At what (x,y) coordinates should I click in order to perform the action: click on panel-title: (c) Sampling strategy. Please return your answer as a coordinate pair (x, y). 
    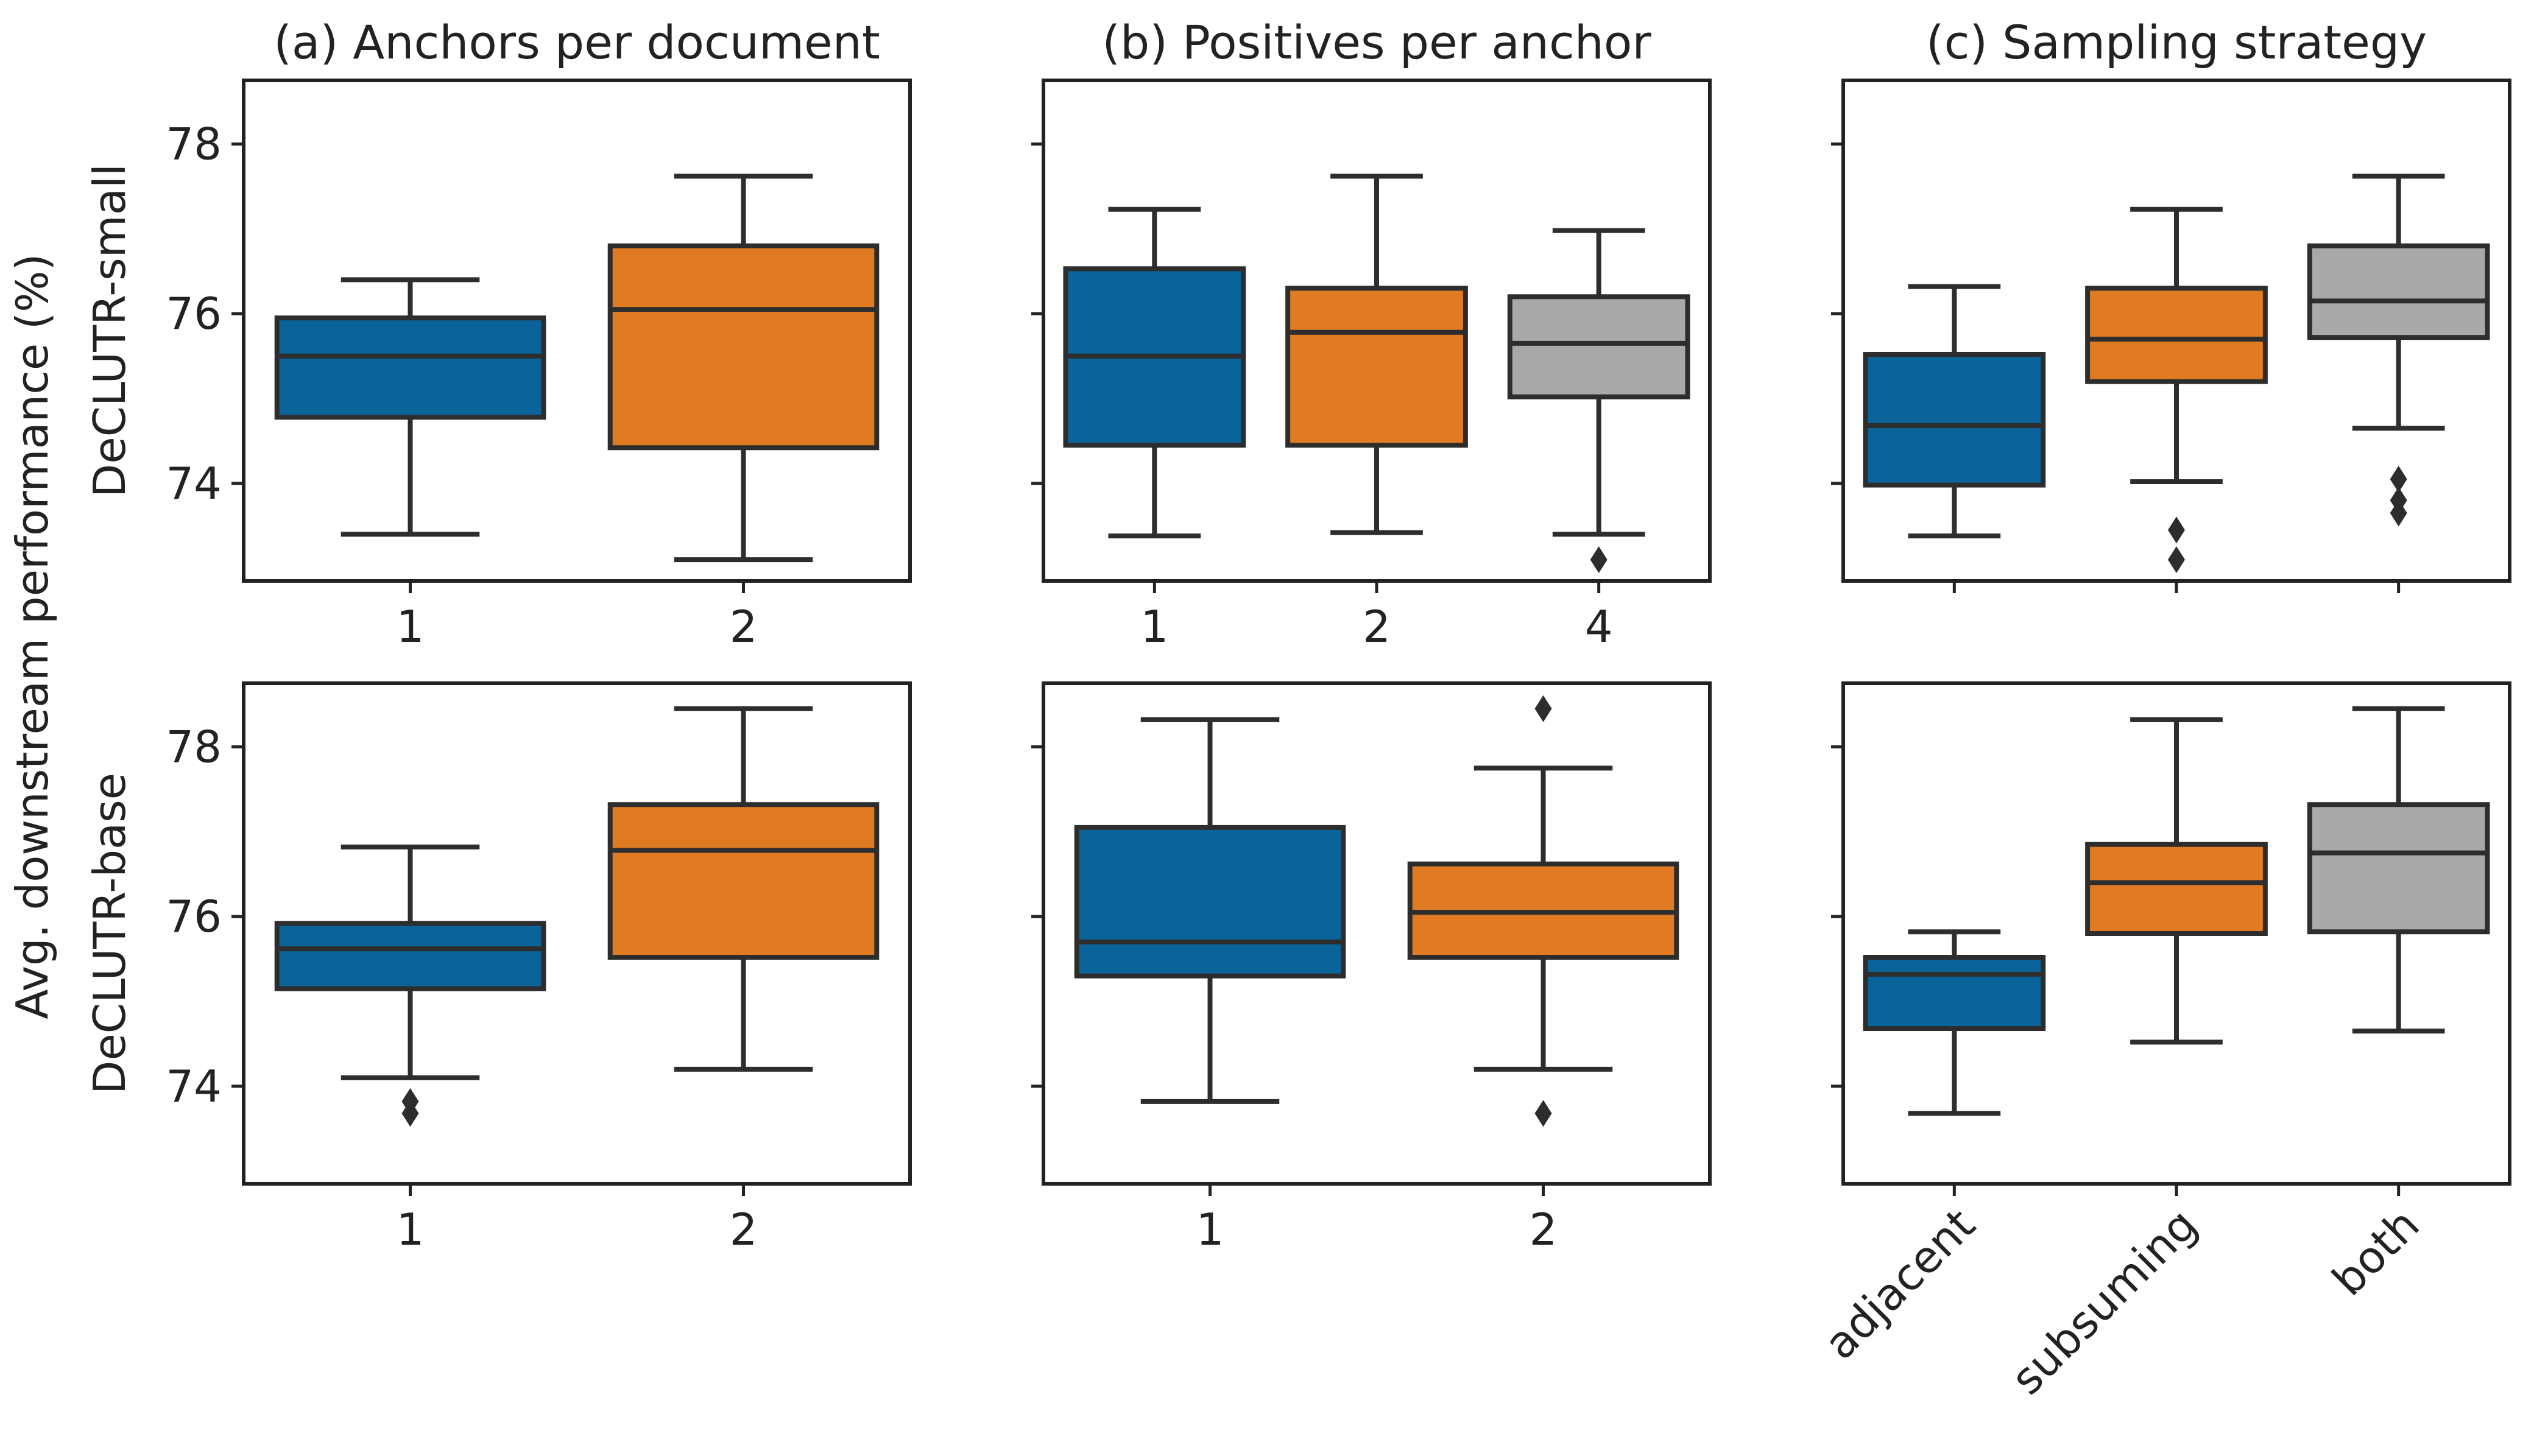
    Looking at the image, I should click on (2176, 42).